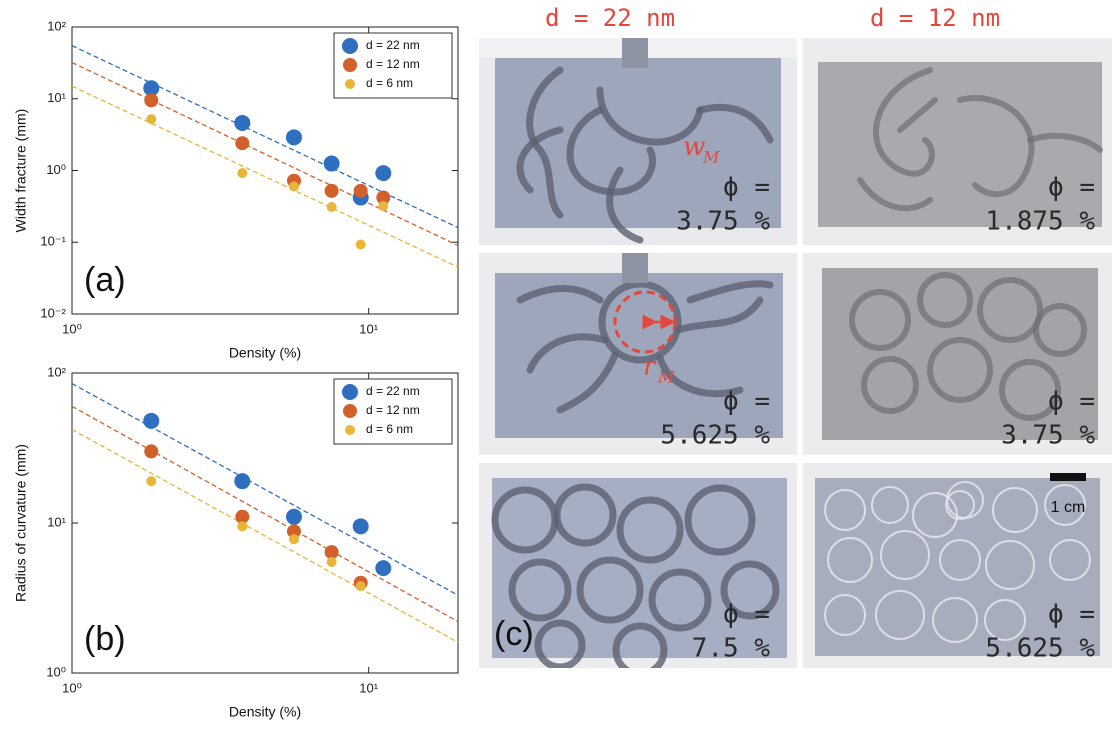 The width and height of the screenshot is (1115, 736). What do you see at coordinates (53, 312) in the screenshot?
I see `y-tick-label: 10⁻²` at bounding box center [53, 312].